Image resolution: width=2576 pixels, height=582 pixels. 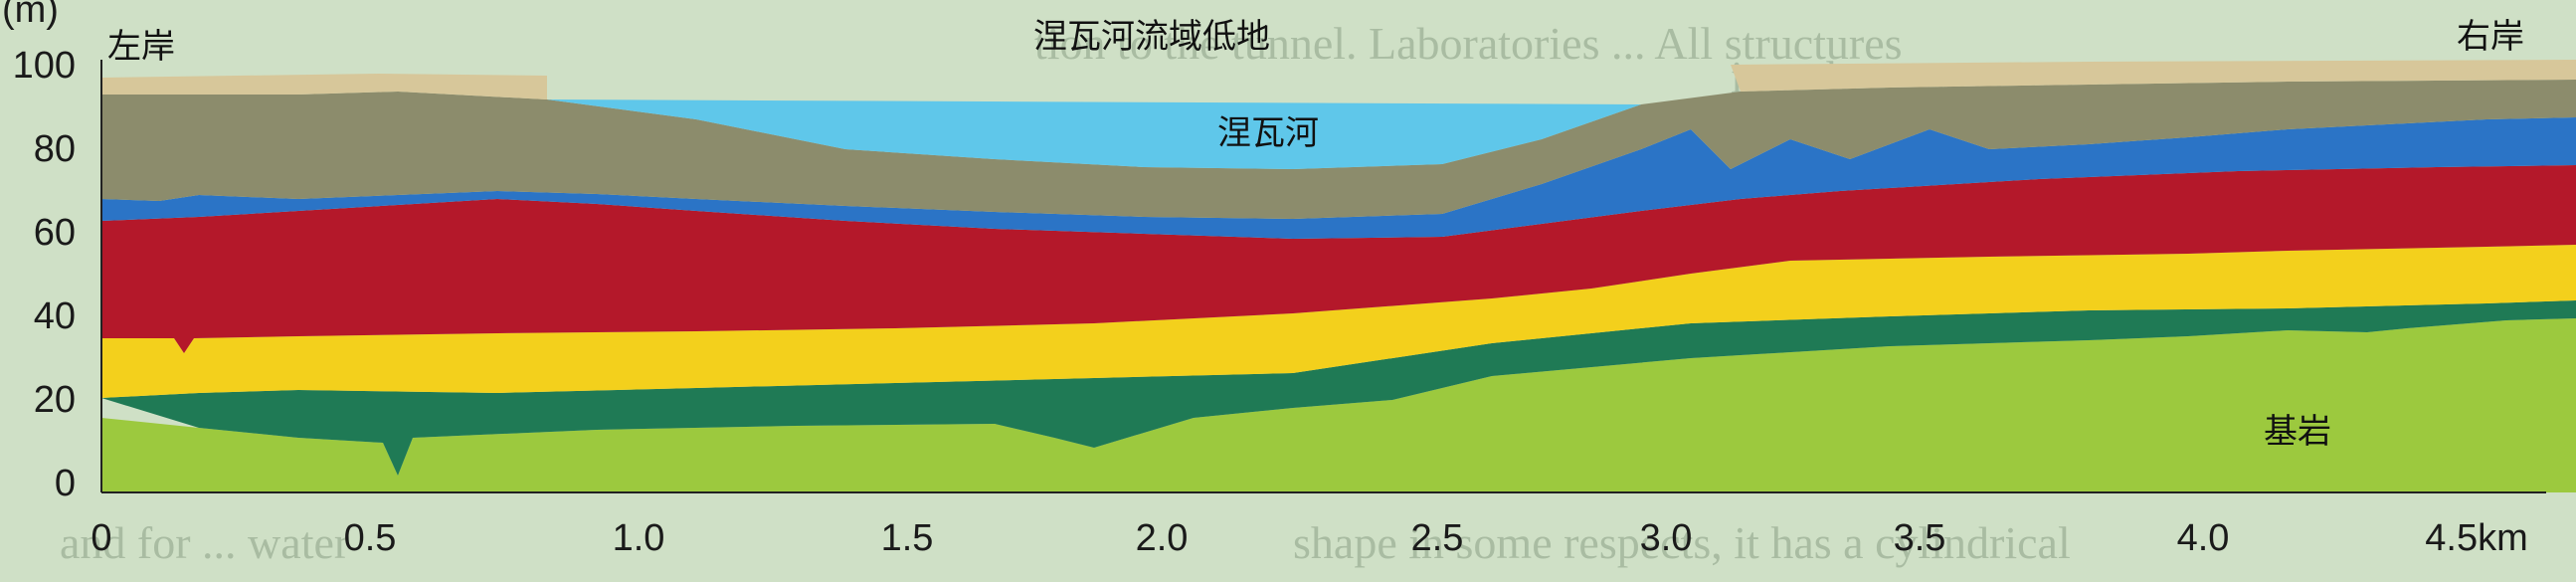 I want to click on y-tick-0: 0, so click(x=65, y=483).